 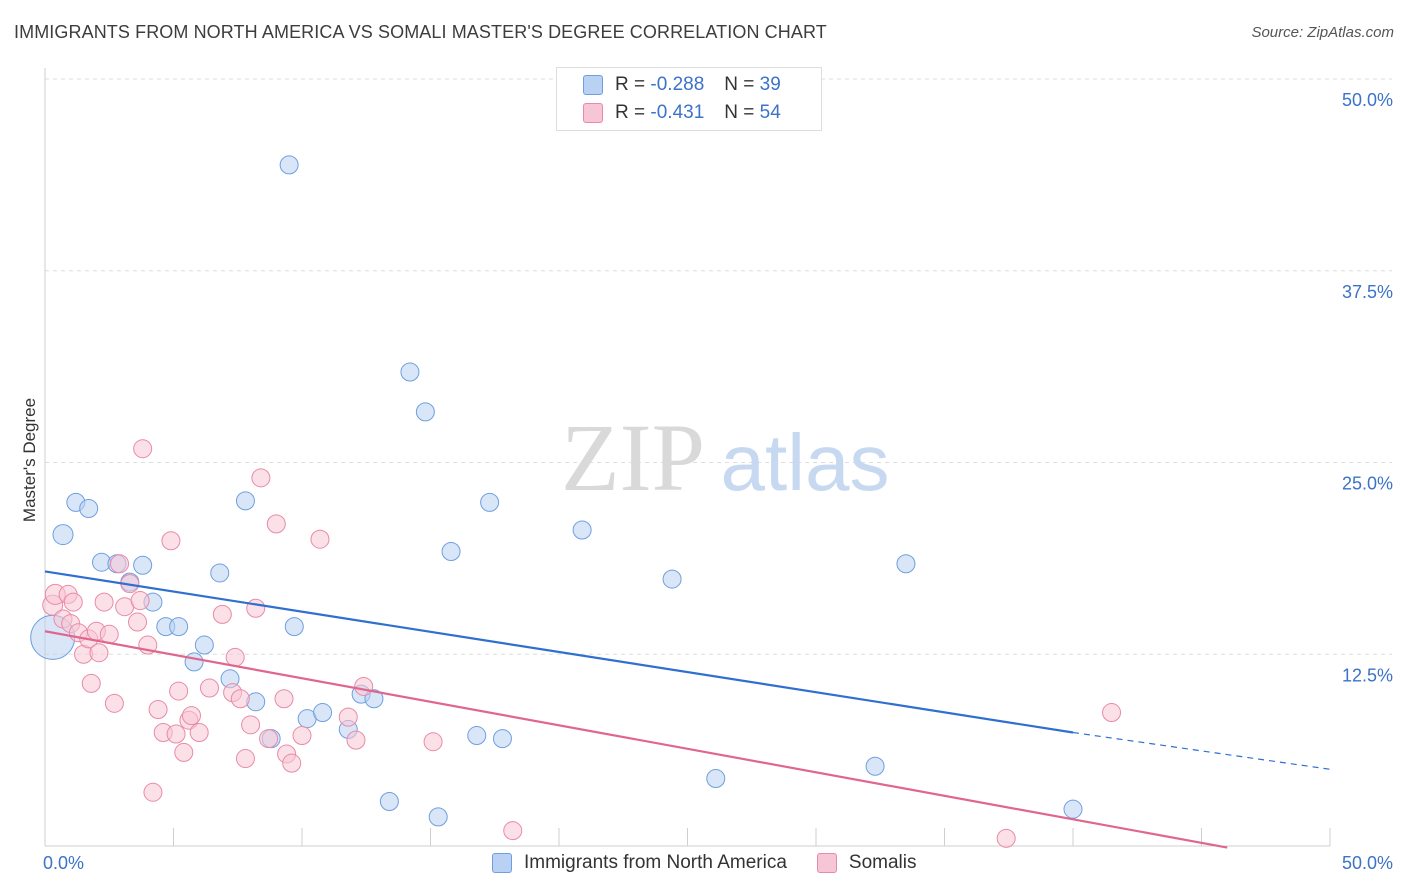 I want to click on x-tick-label-0: 0.0%, so click(x=63, y=863).